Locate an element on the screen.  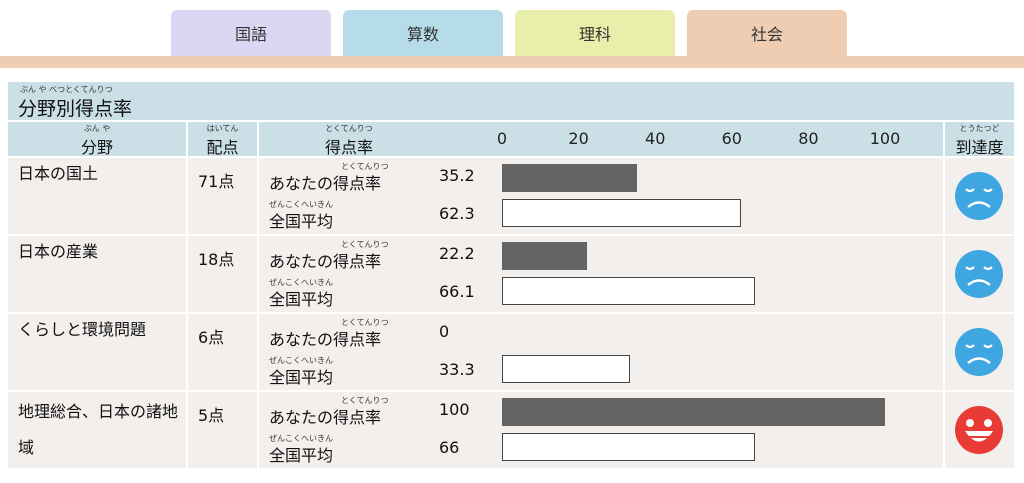
header-field-ruby: ぶん や is located at coordinates (97, 128).